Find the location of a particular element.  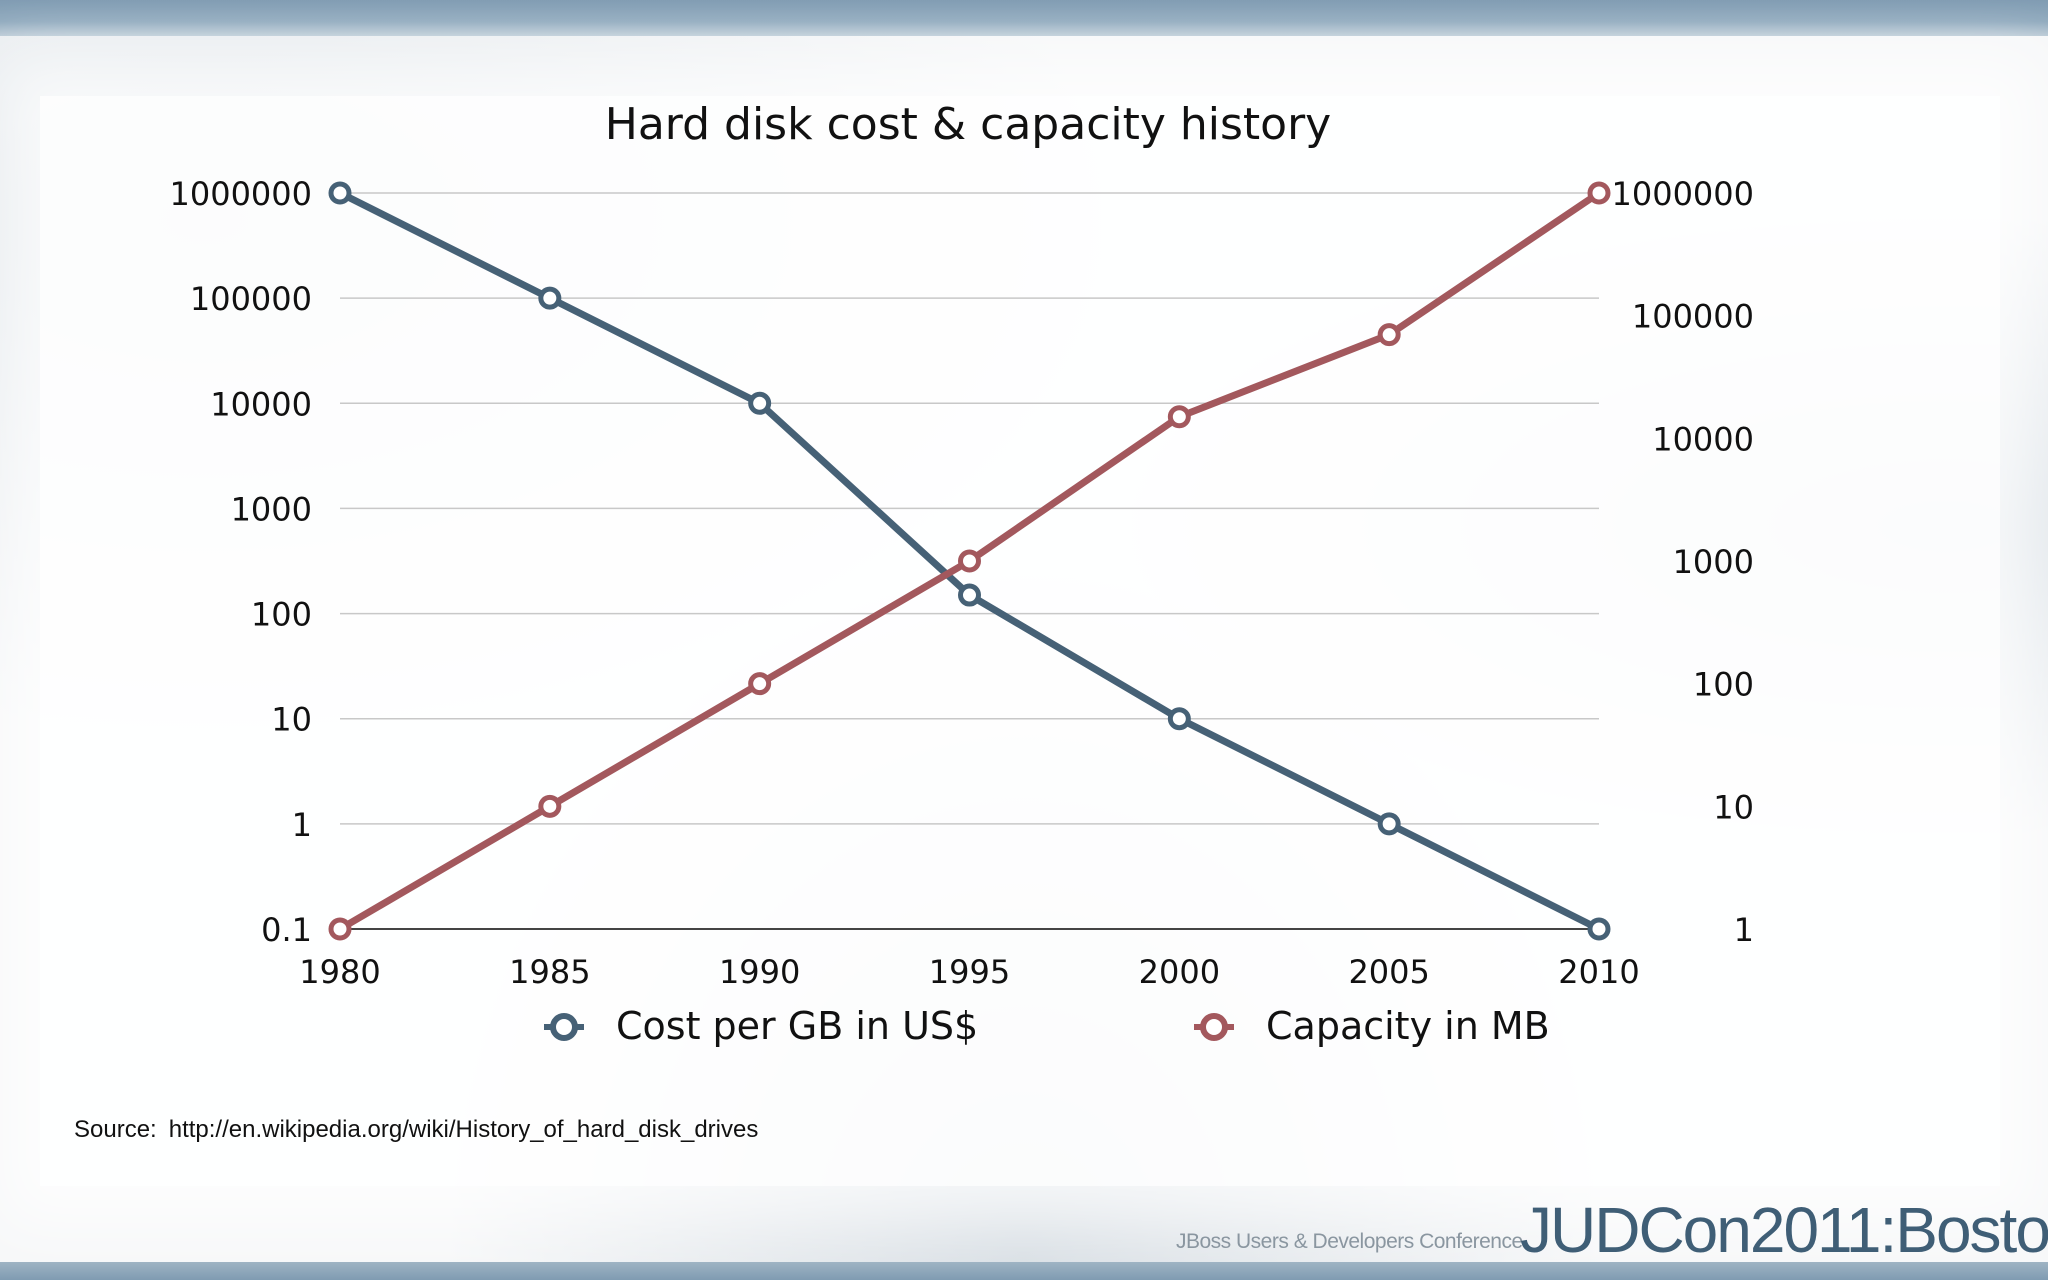

x-tick-label: 2005 is located at coordinates (1388, 972).